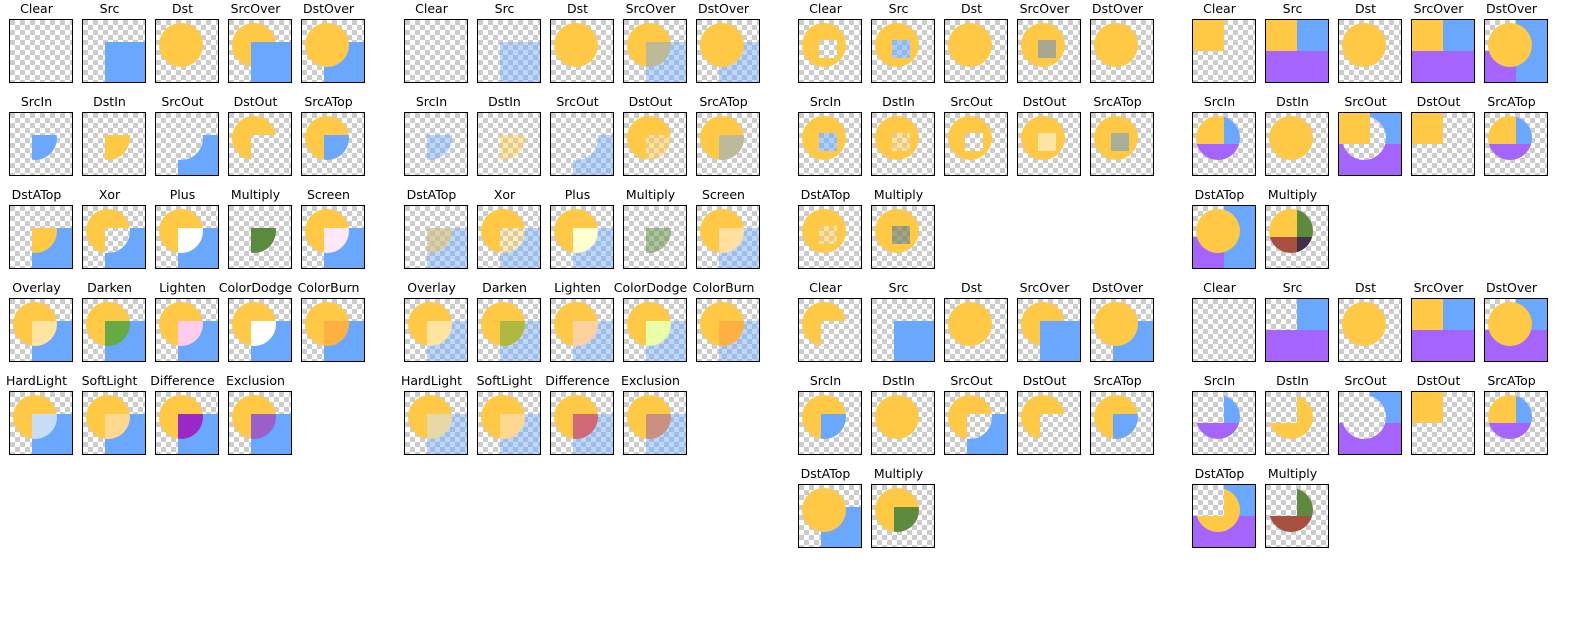 This screenshot has height=640, width=1590. What do you see at coordinates (577, 232) in the screenshot?
I see `blend-tile-plus: Plus` at bounding box center [577, 232].